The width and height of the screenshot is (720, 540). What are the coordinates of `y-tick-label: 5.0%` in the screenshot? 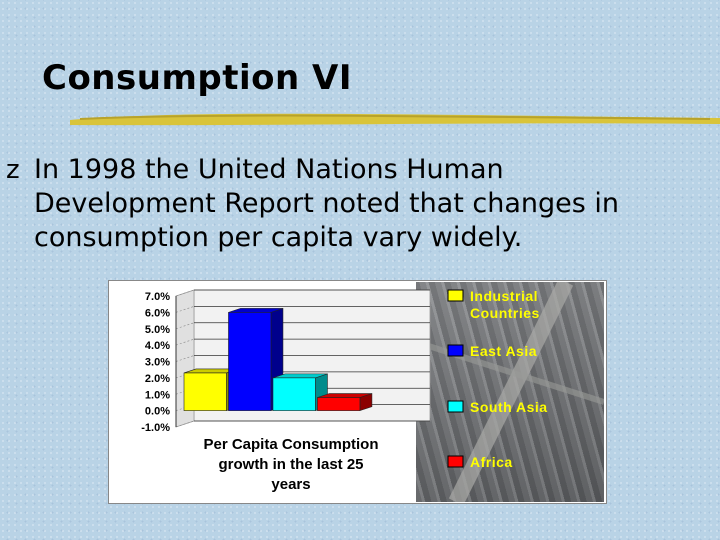 It's located at (157, 330).